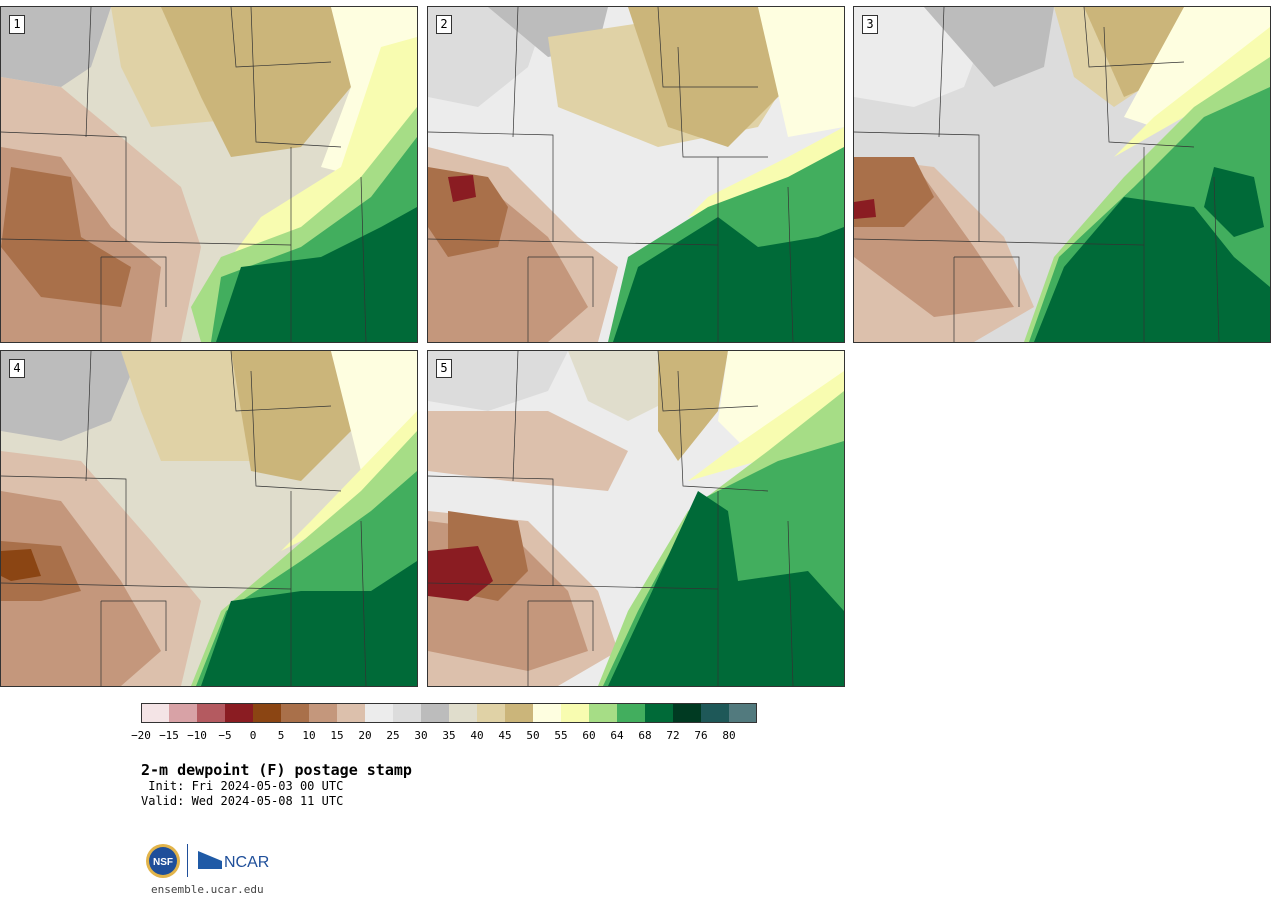 The image size is (1280, 901). What do you see at coordinates (444, 24) in the screenshot?
I see `stamp-number-2: 2` at bounding box center [444, 24].